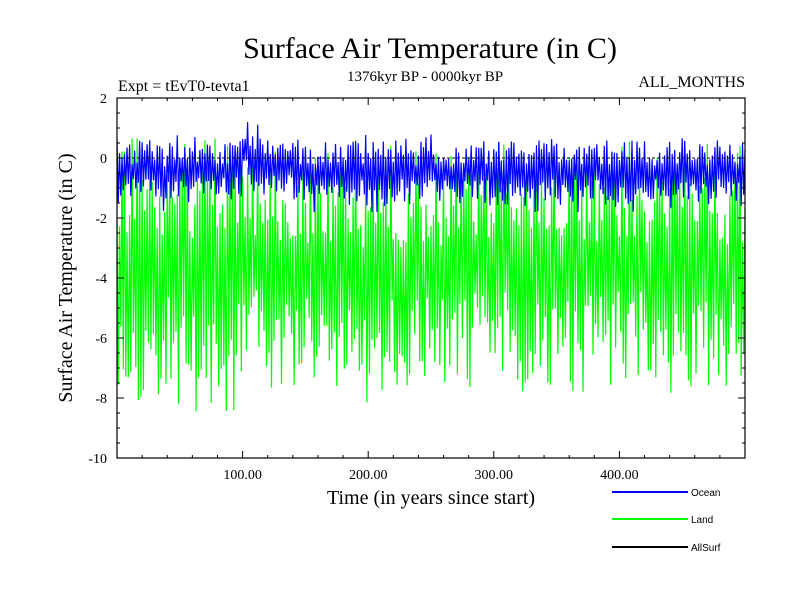 The height and width of the screenshot is (600, 800). What do you see at coordinates (705, 493) in the screenshot?
I see `legend-label-ocean: Ocean` at bounding box center [705, 493].